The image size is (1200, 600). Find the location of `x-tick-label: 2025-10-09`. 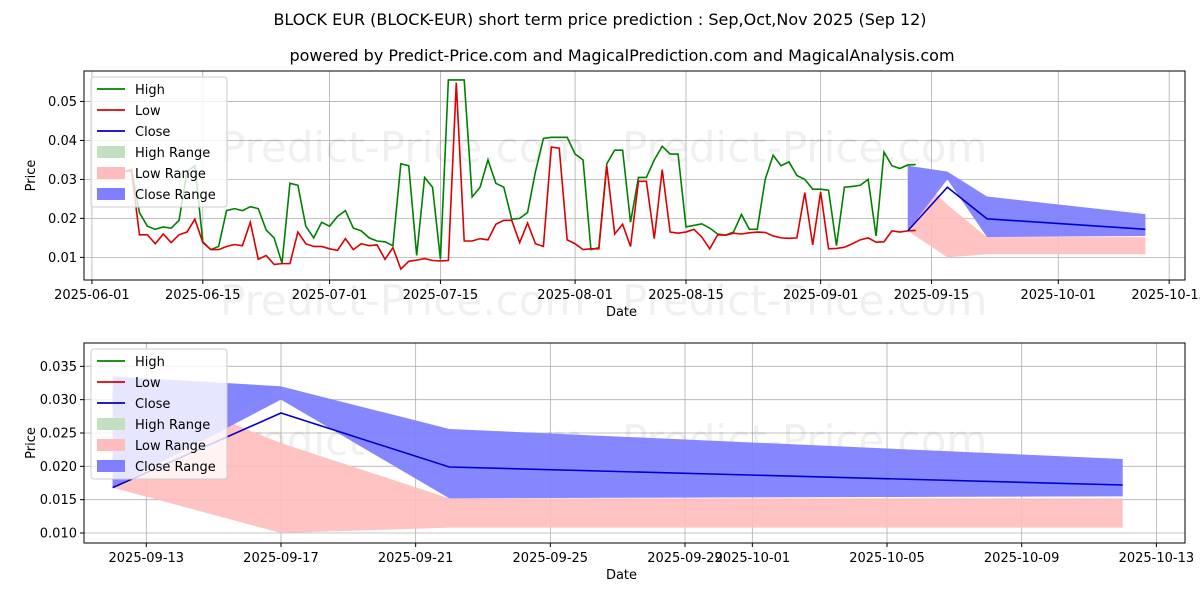

x-tick-label: 2025-10-09 is located at coordinates (1022, 558).